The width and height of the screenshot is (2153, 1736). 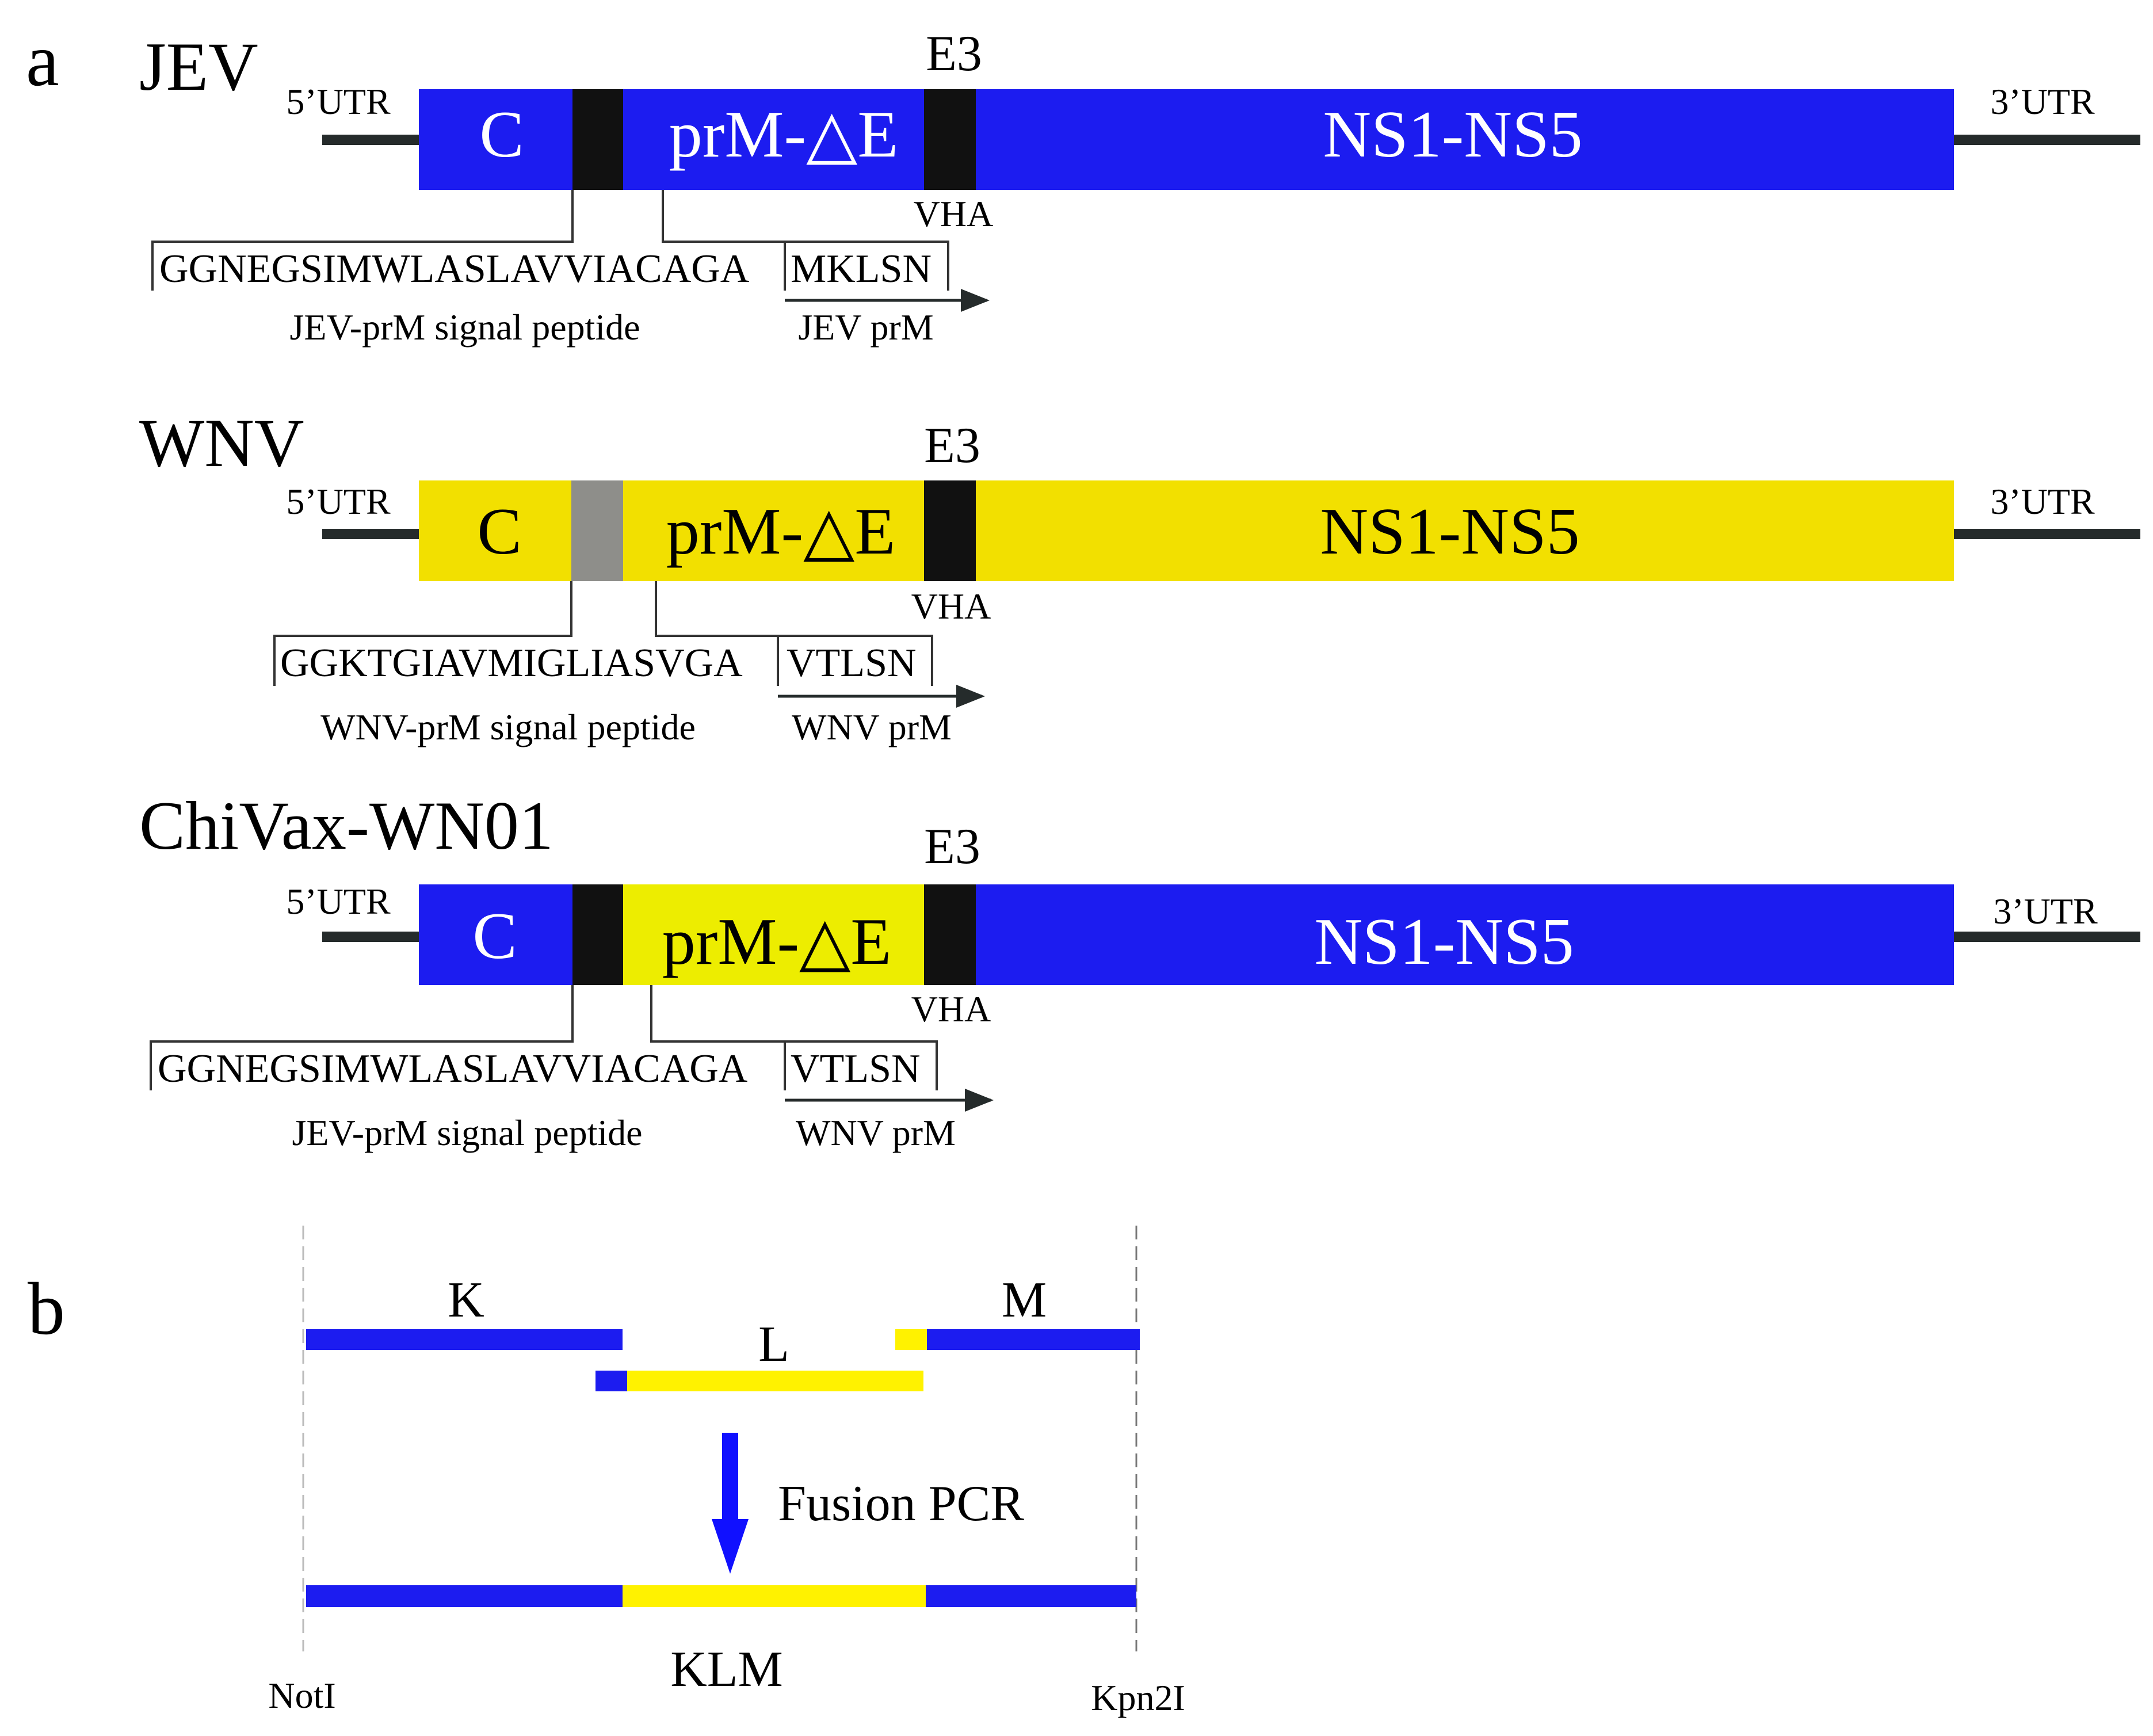 What do you see at coordinates (775, 1596) in the screenshot?
I see `klm-l-segment` at bounding box center [775, 1596].